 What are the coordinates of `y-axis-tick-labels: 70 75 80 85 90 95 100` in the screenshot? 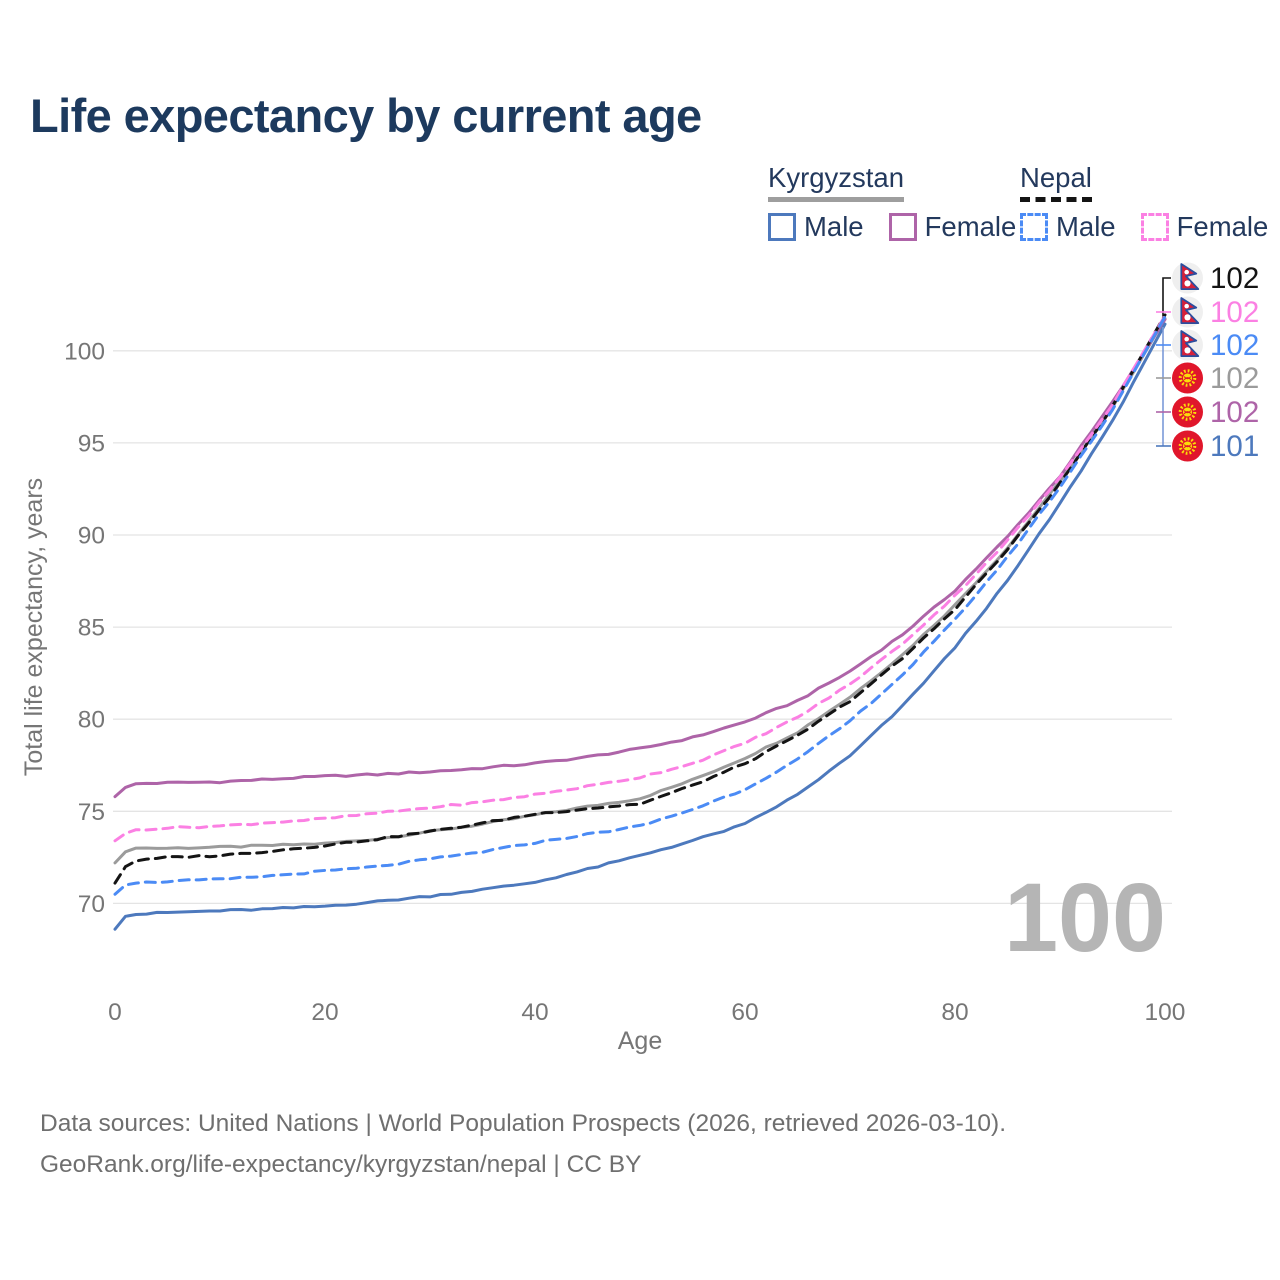 It's located at (84, 628).